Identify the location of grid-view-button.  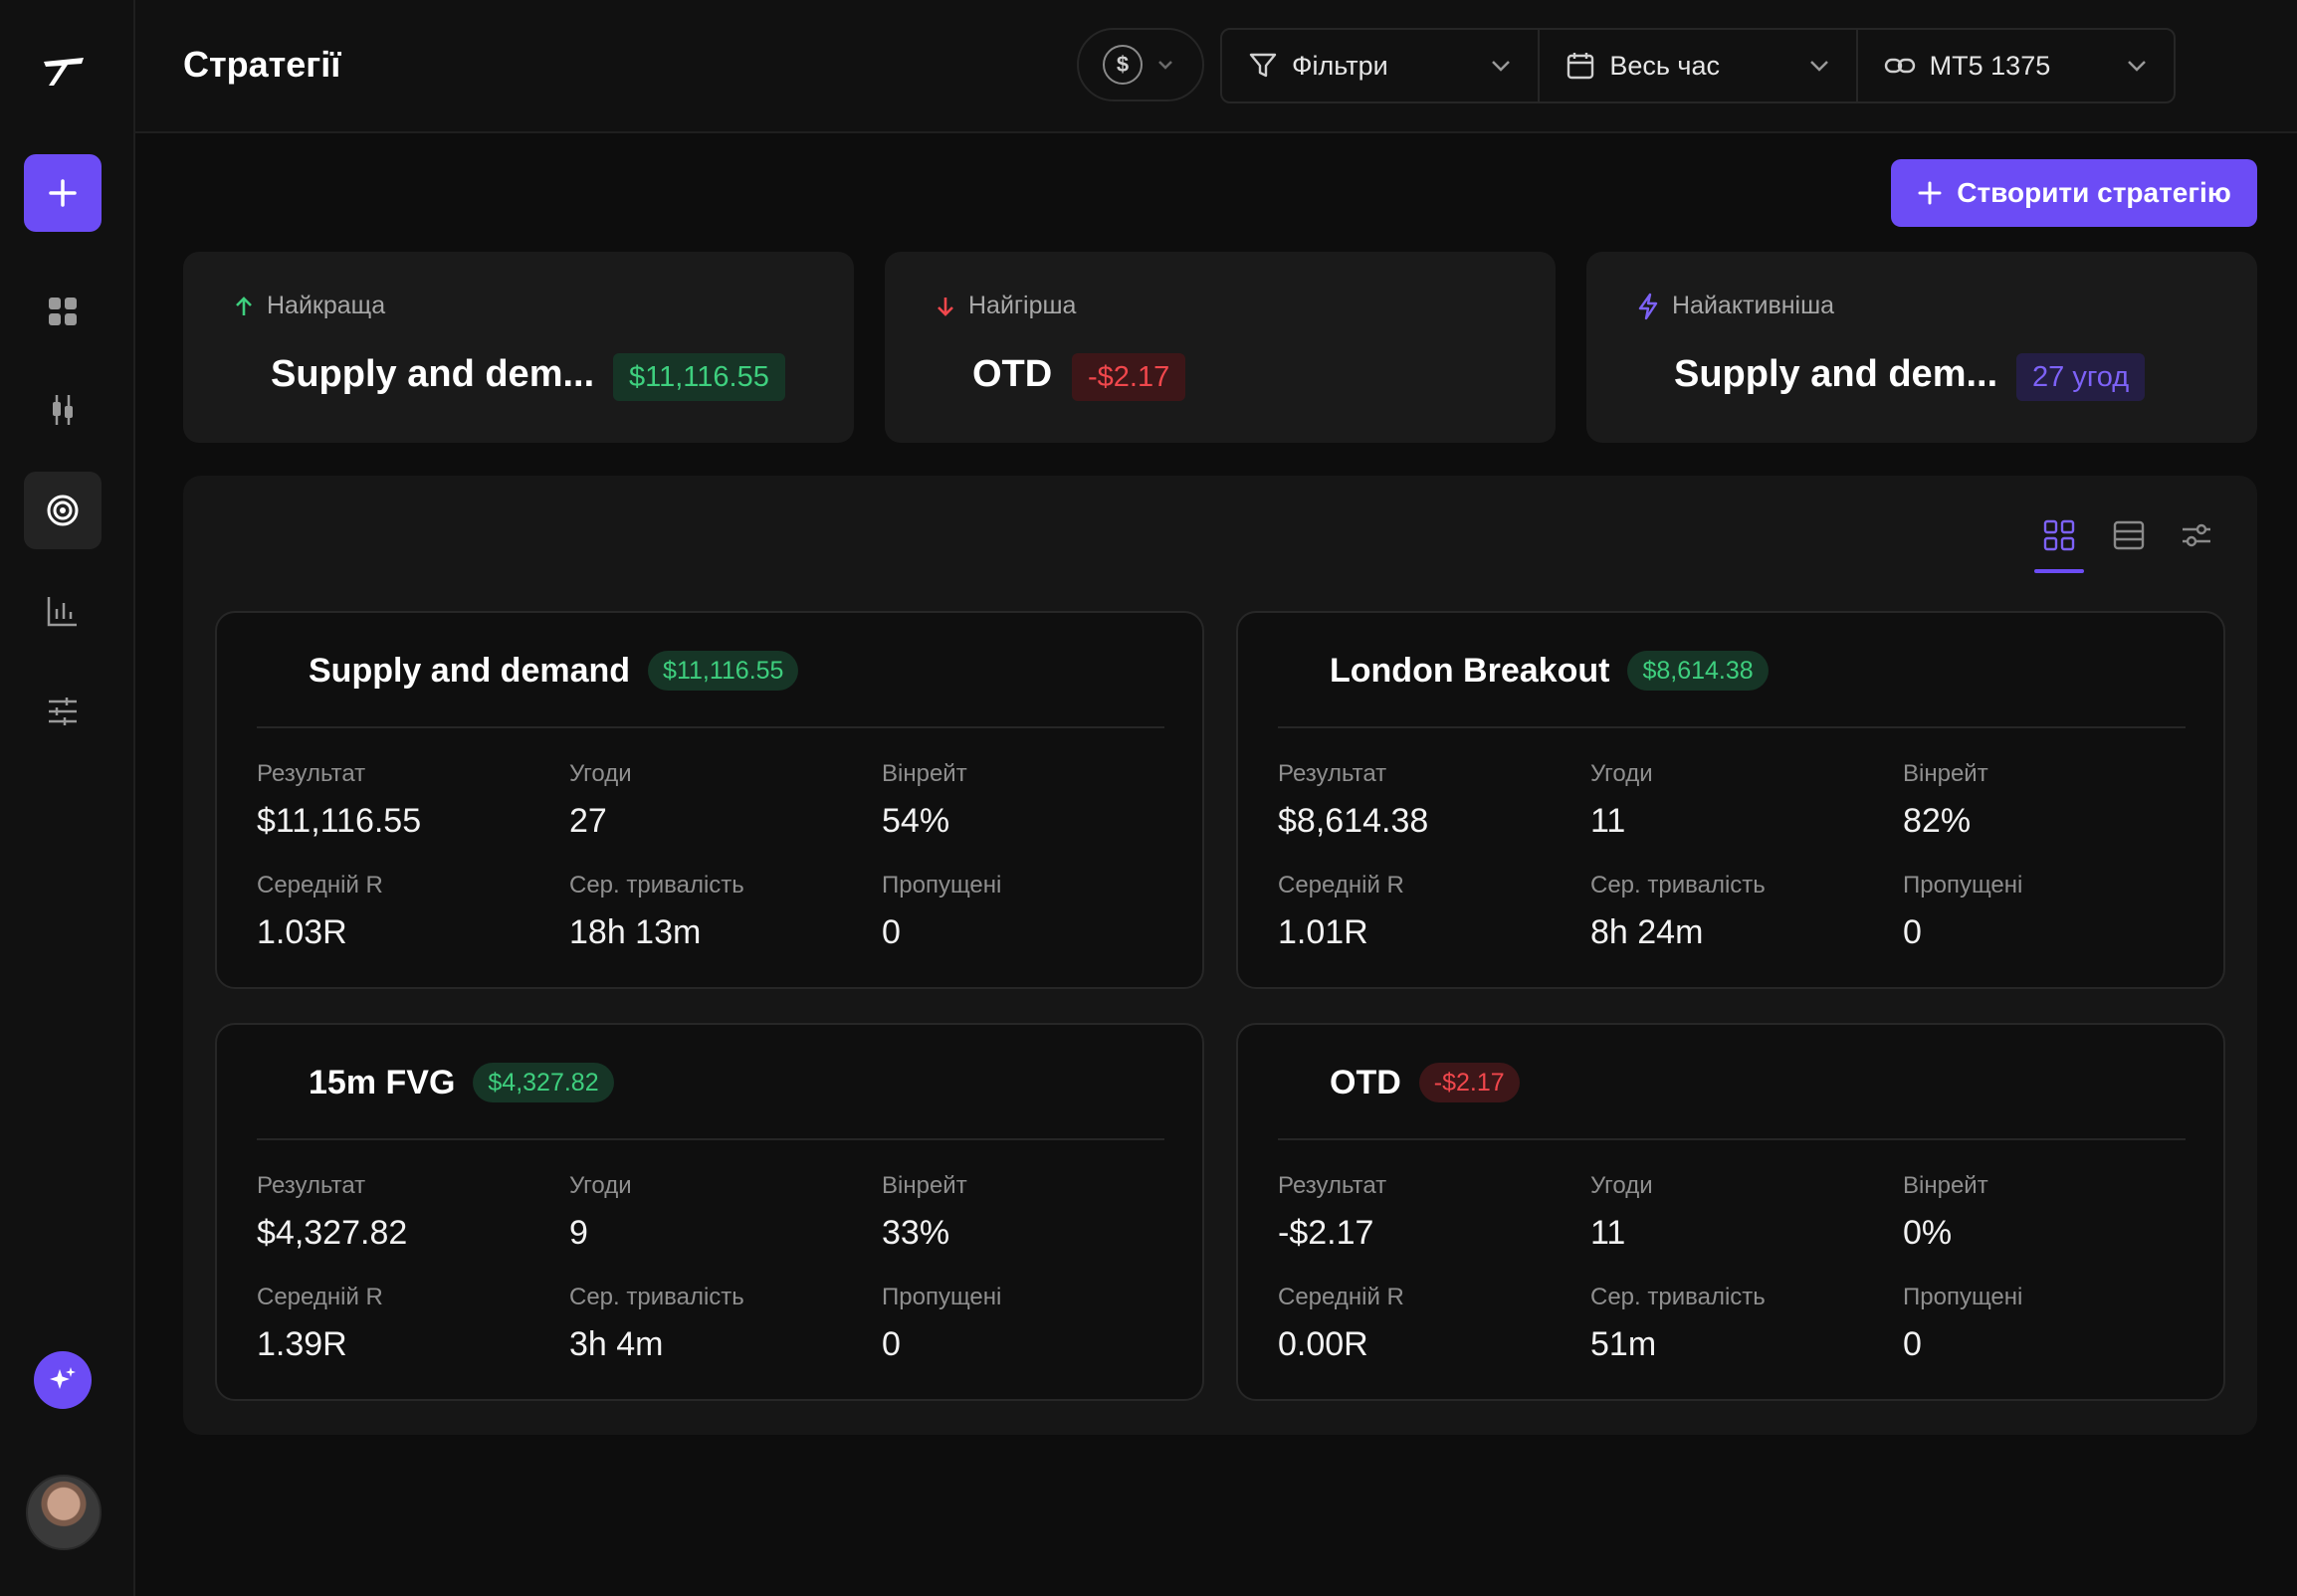
(2059, 535).